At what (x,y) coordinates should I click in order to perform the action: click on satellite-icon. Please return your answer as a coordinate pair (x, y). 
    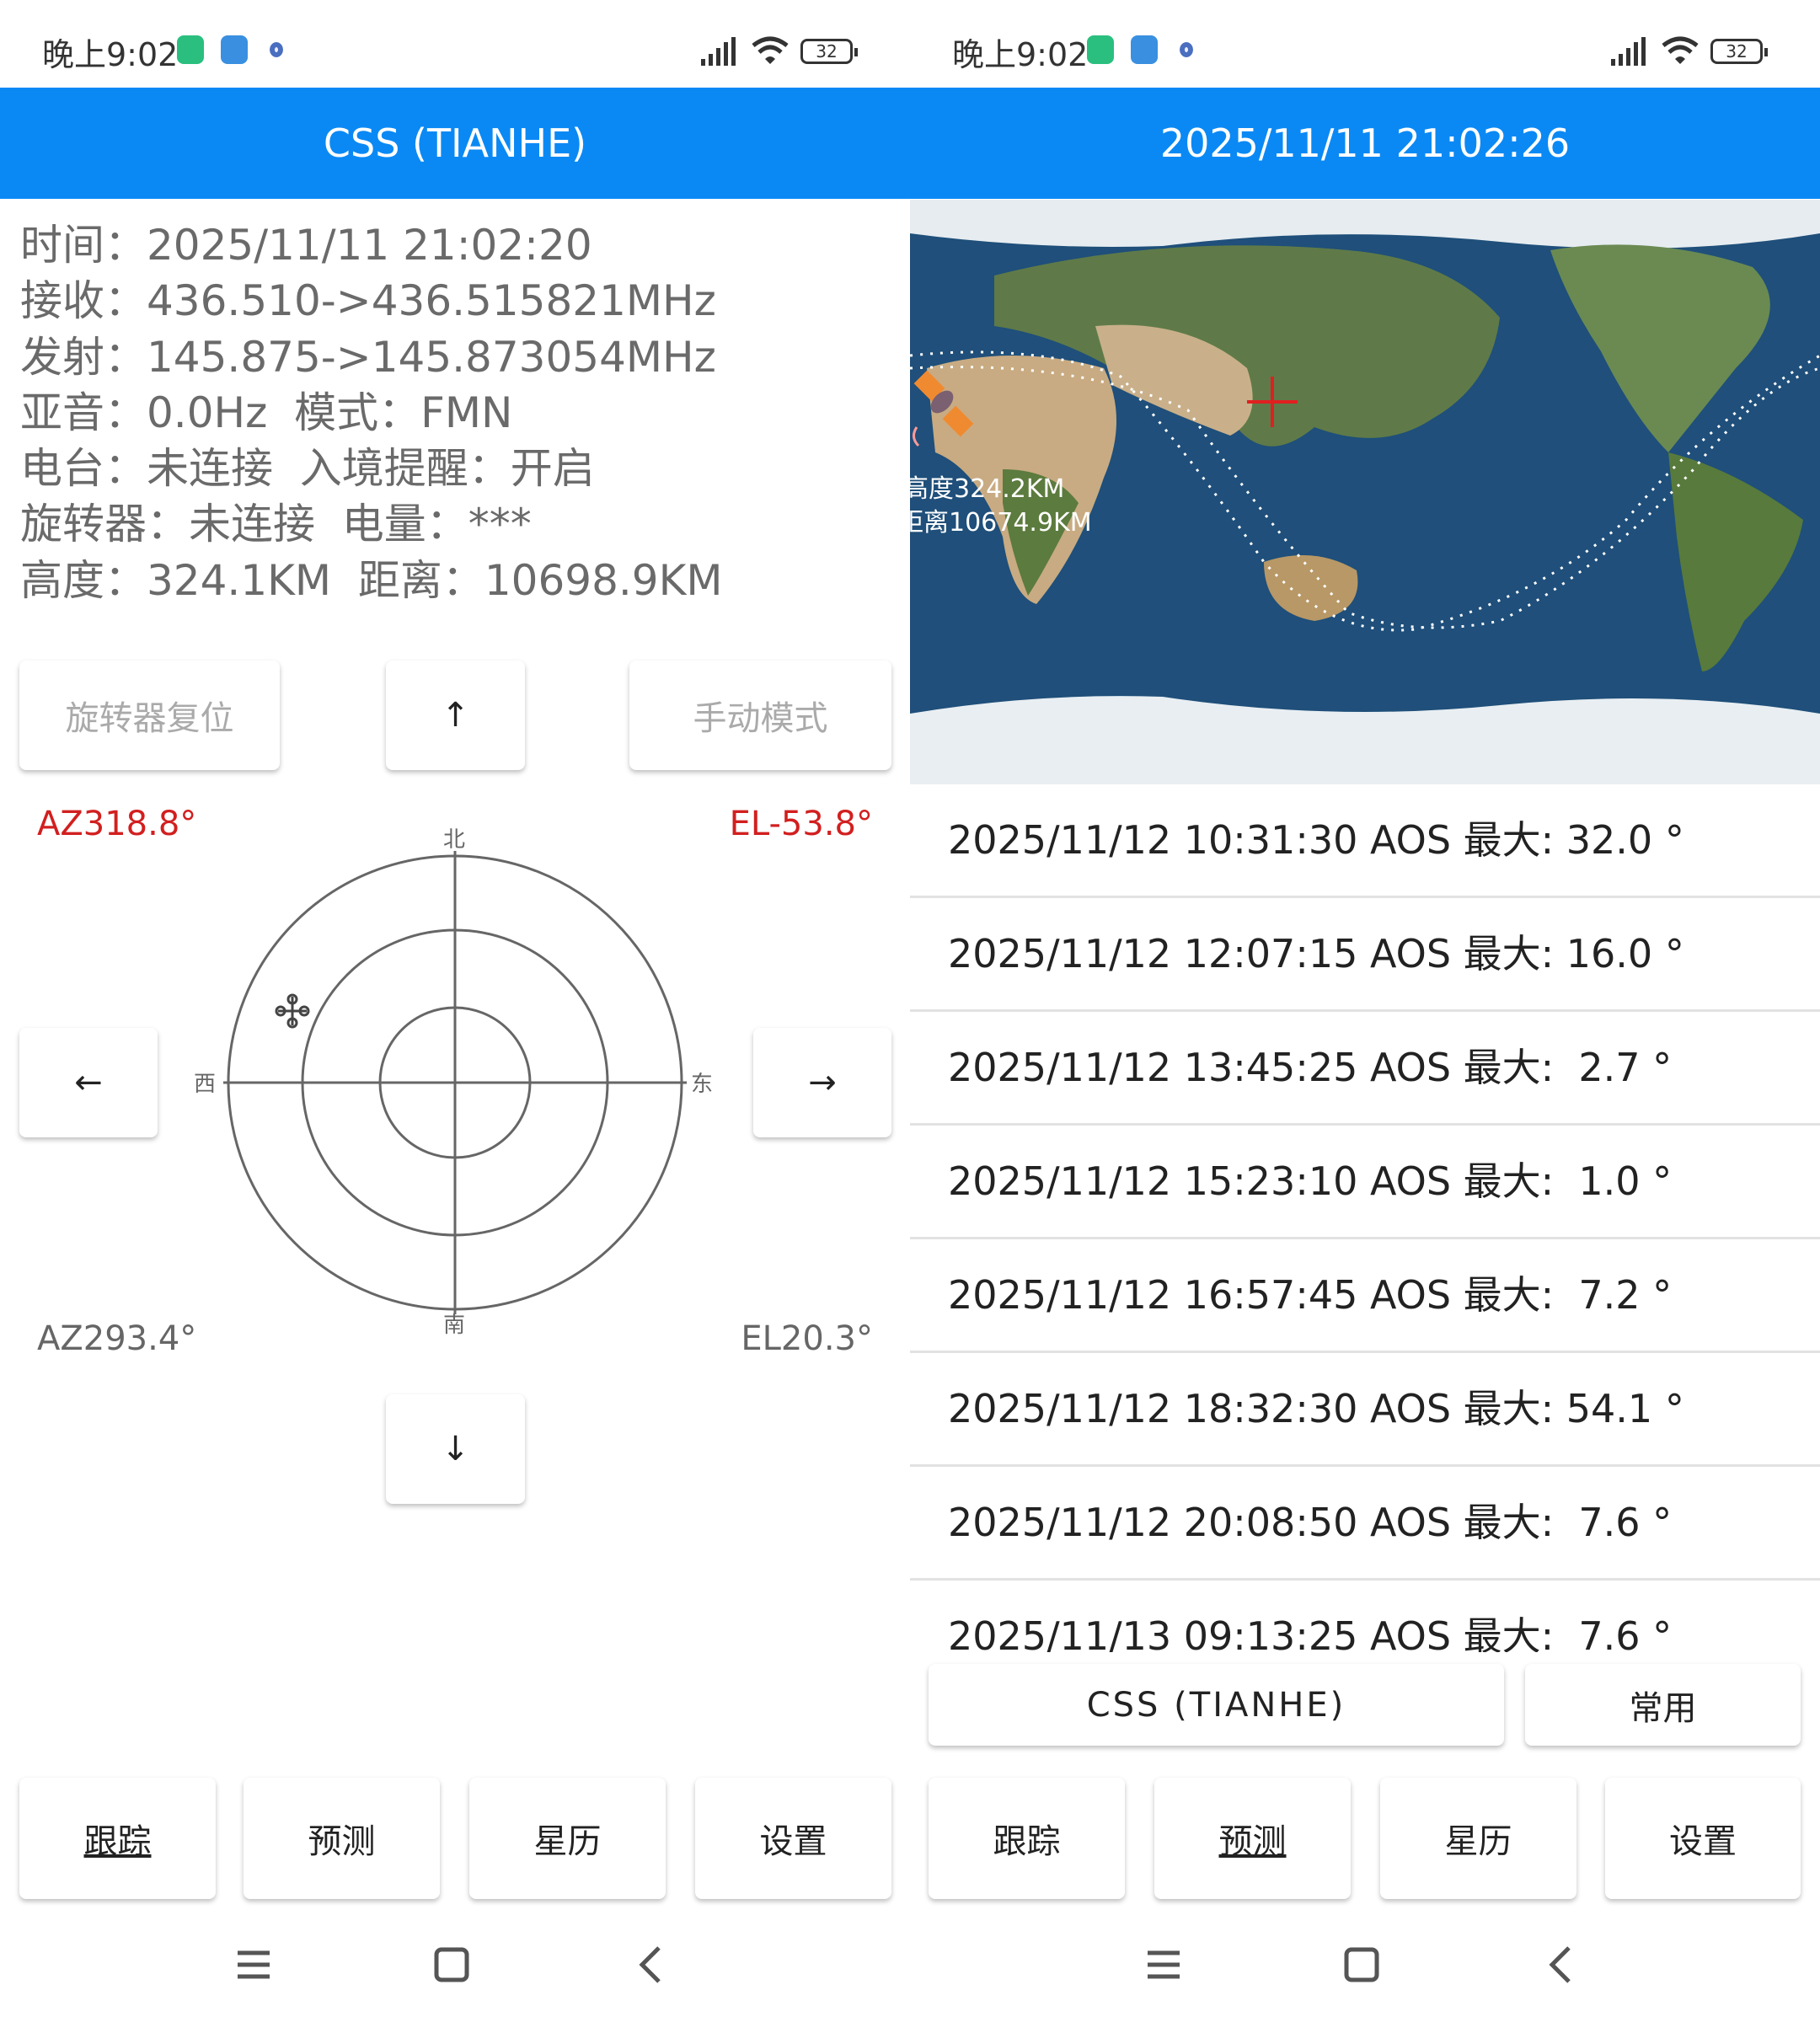
    Looking at the image, I should click on (943, 408).